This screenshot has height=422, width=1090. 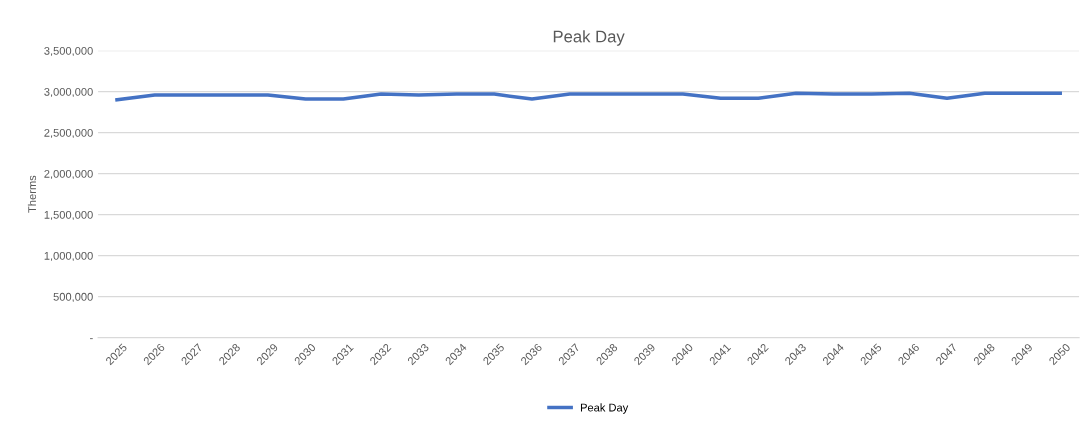 What do you see at coordinates (68, 256) in the screenshot?
I see `y-tick-label: 1,000,000` at bounding box center [68, 256].